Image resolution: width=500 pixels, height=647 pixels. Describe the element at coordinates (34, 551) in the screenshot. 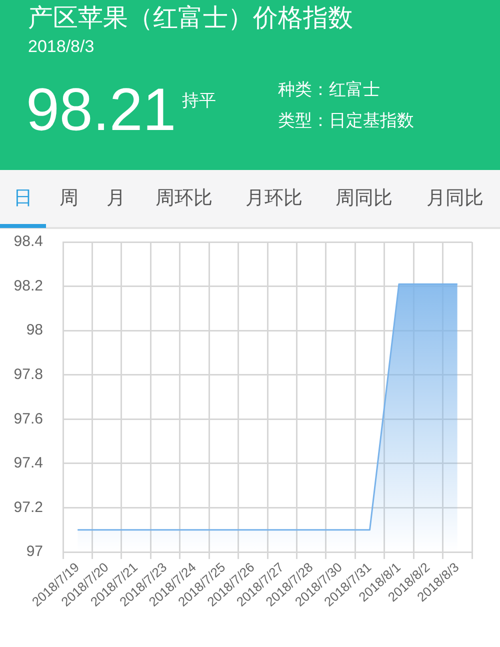

I see `y-tick-label: 97` at that location.